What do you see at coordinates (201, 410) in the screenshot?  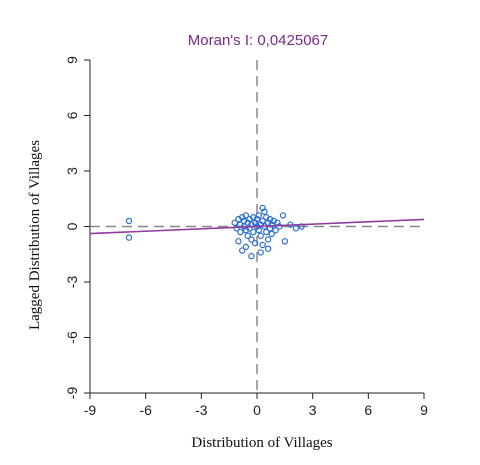 I see `x-tick-label: -3` at bounding box center [201, 410].